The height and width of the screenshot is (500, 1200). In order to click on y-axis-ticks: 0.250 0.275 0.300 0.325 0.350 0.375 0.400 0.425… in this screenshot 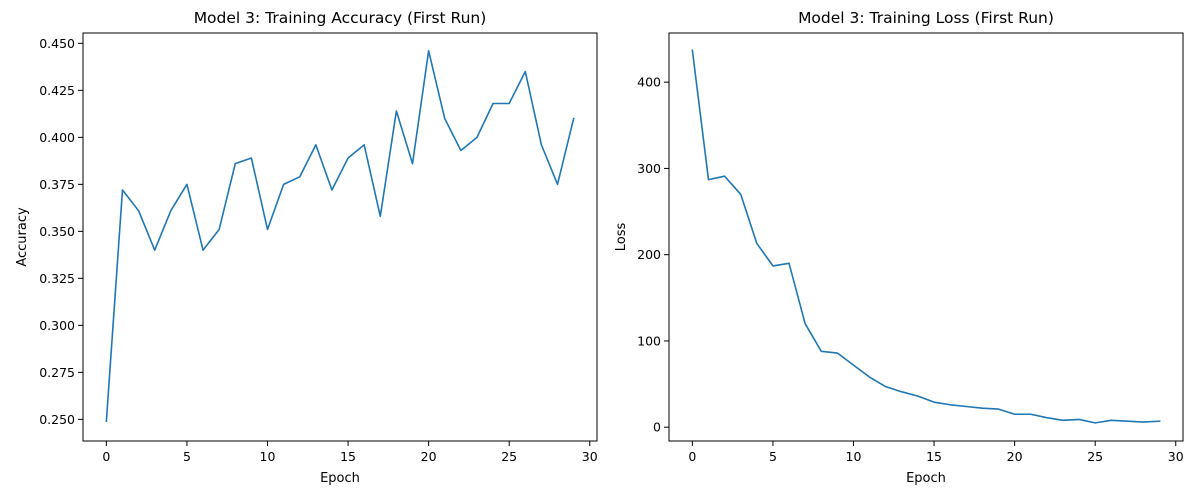, I will do `click(61, 231)`.